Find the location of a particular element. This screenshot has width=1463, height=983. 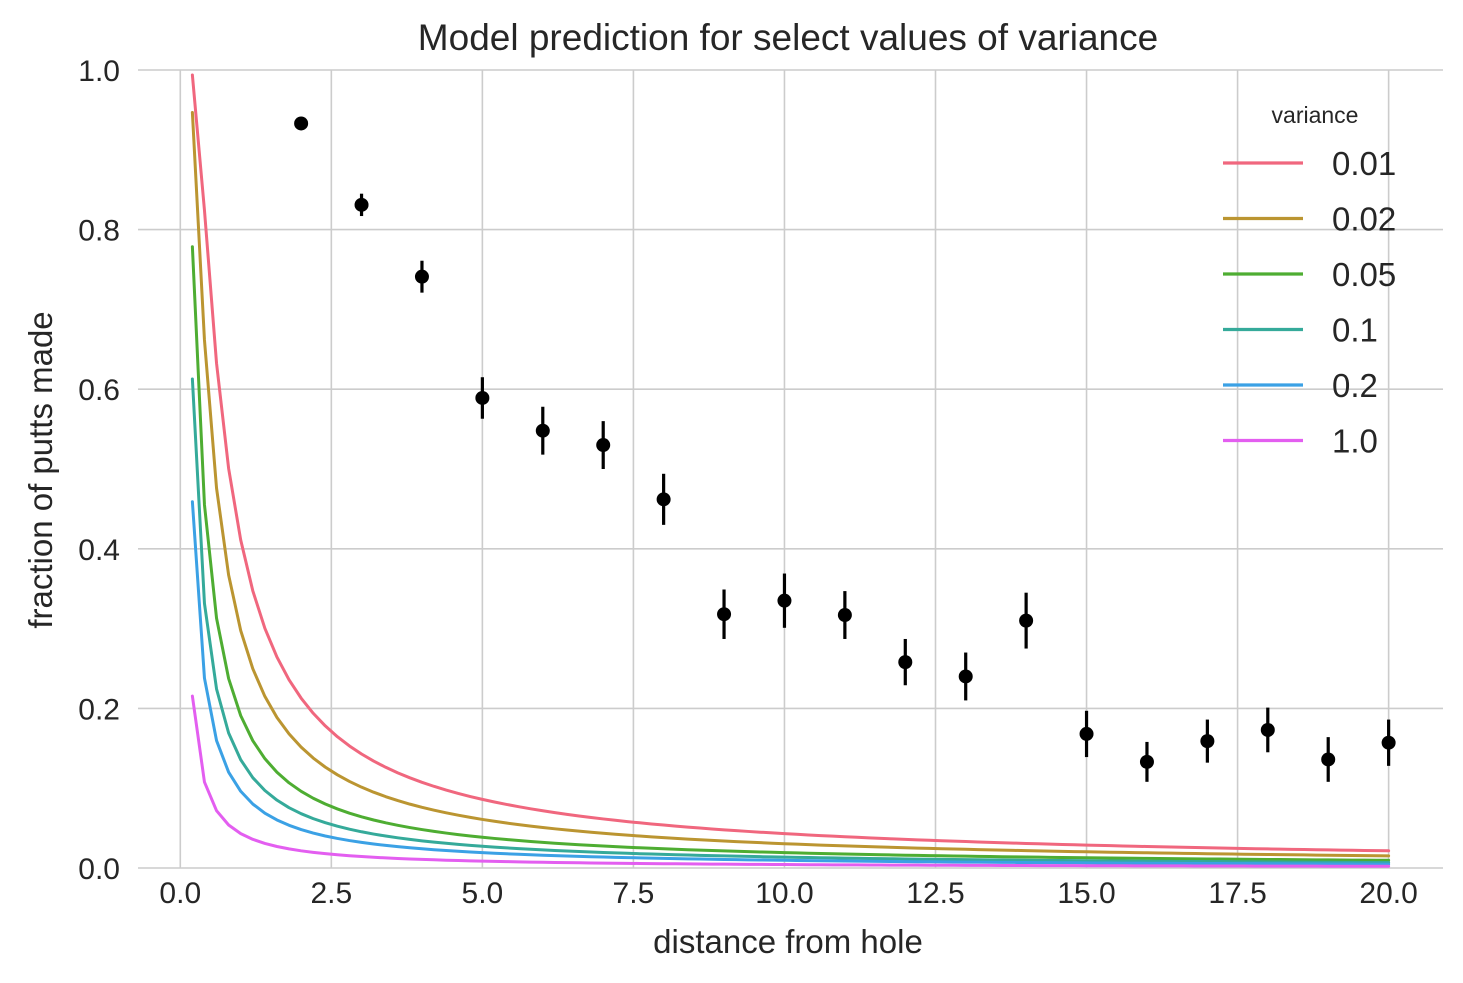

legend-label: 0.2 is located at coordinates (1355, 385).